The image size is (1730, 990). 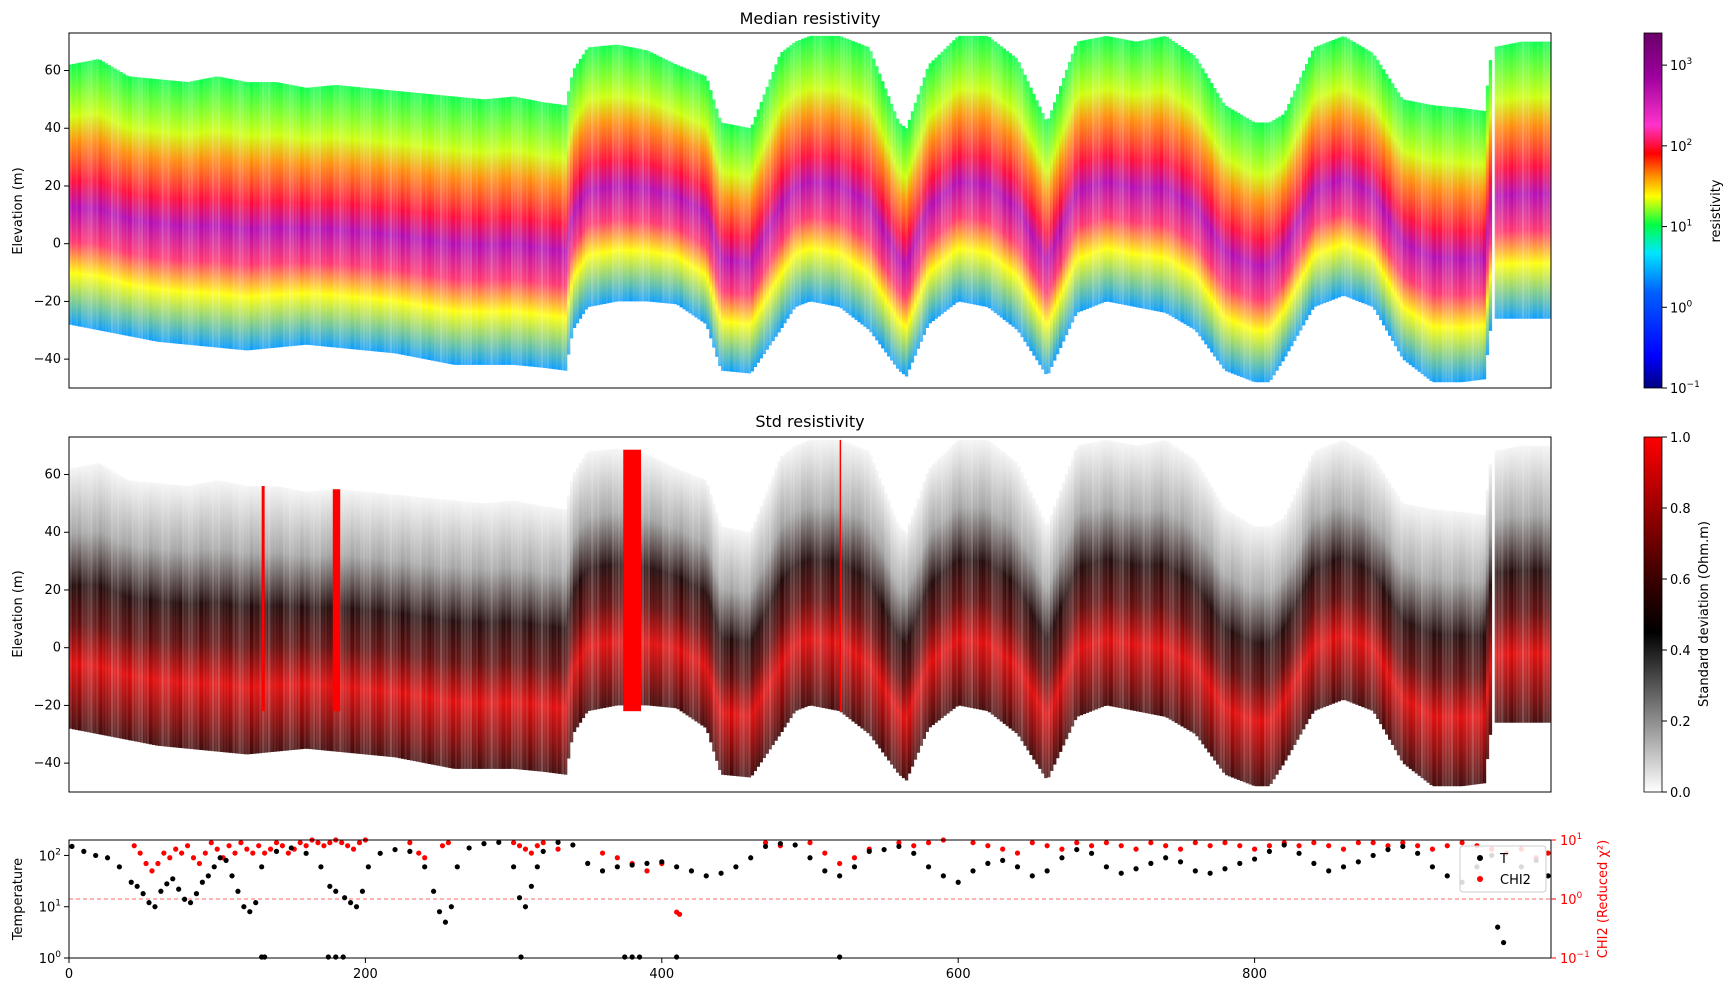 What do you see at coordinates (52, 71) in the screenshot?
I see `y-tick-label: 60` at bounding box center [52, 71].